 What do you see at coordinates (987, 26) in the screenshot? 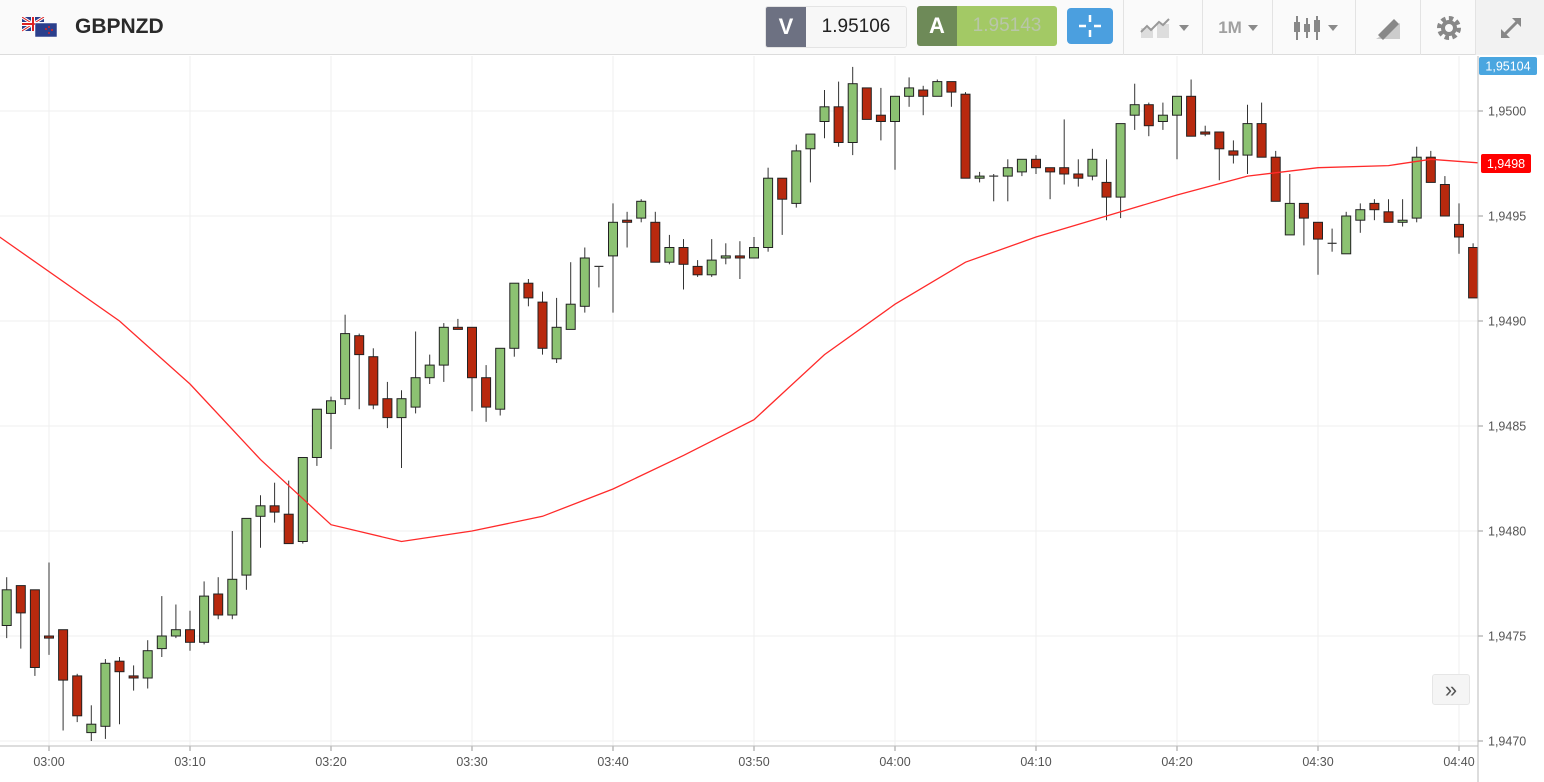
I see `buy-button: A 1.95143` at bounding box center [987, 26].